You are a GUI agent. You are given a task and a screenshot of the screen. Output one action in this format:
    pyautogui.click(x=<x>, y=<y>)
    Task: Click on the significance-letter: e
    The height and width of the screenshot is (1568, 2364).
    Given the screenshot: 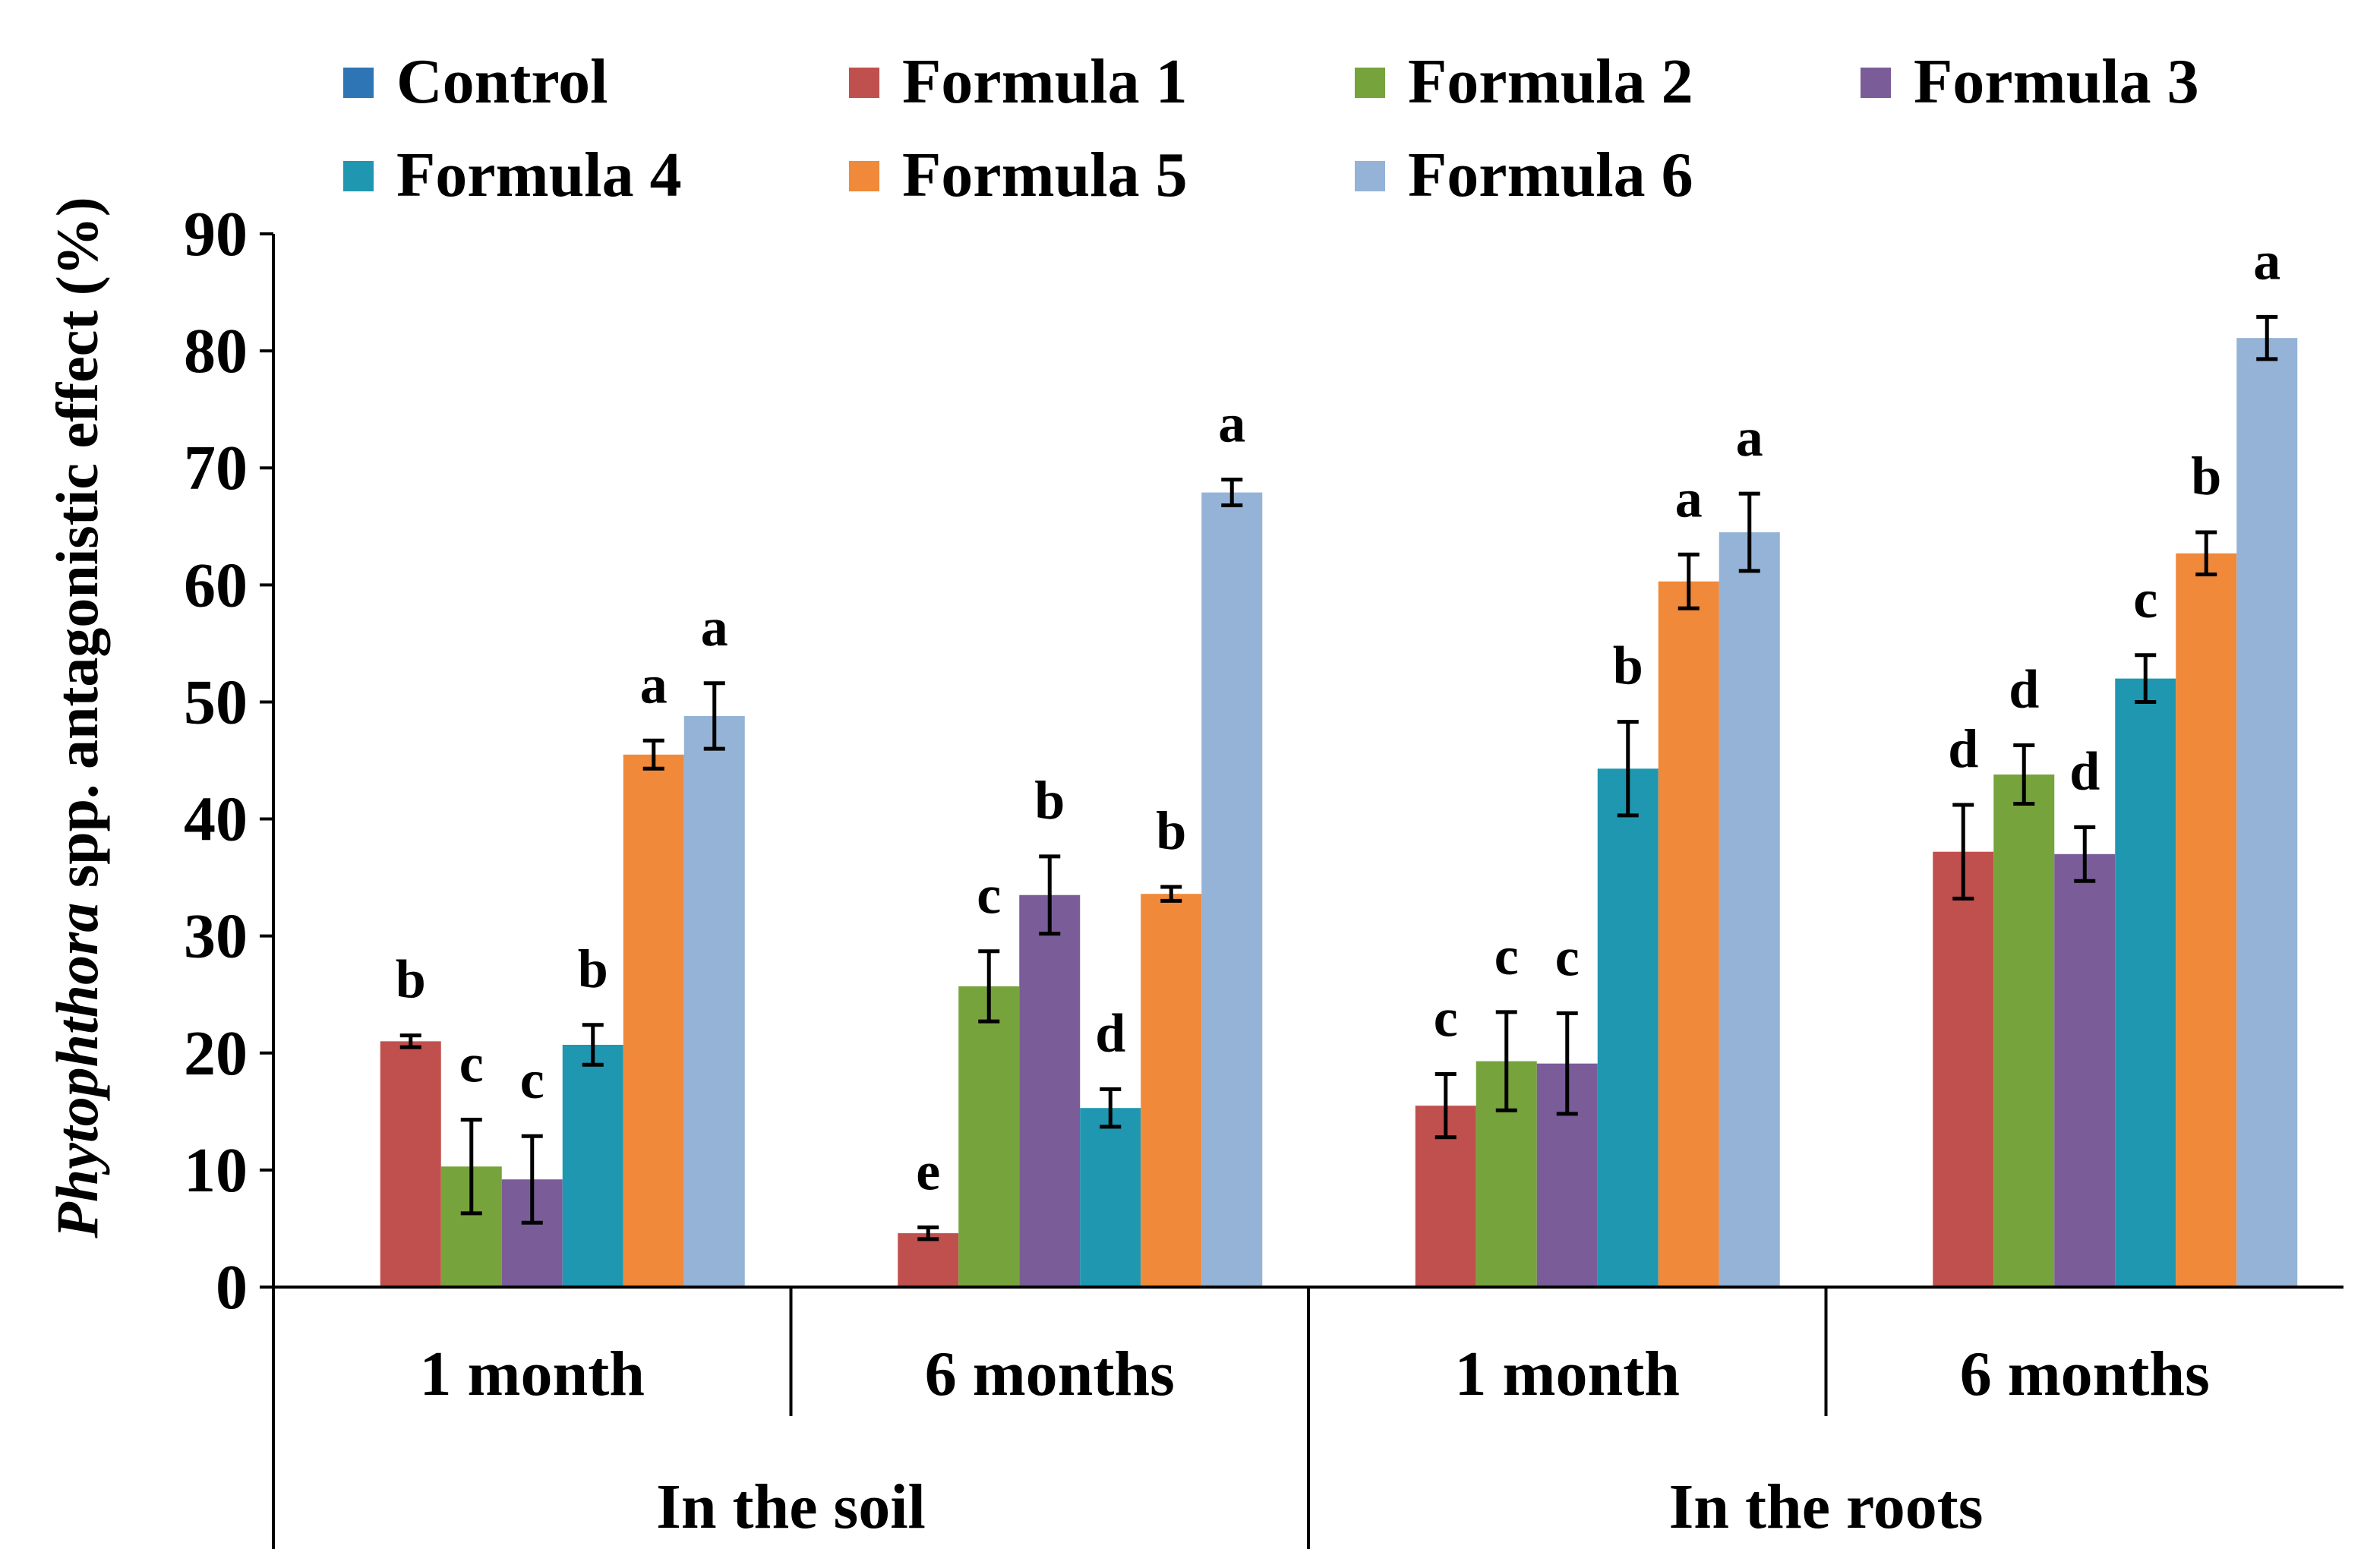 What is the action you would take?
    pyautogui.click(x=928, y=1171)
    